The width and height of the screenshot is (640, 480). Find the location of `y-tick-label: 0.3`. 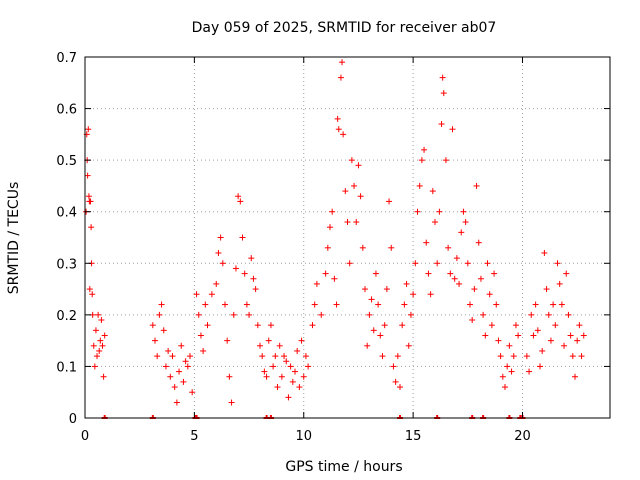

y-tick-label: 0.3 is located at coordinates (66, 264).